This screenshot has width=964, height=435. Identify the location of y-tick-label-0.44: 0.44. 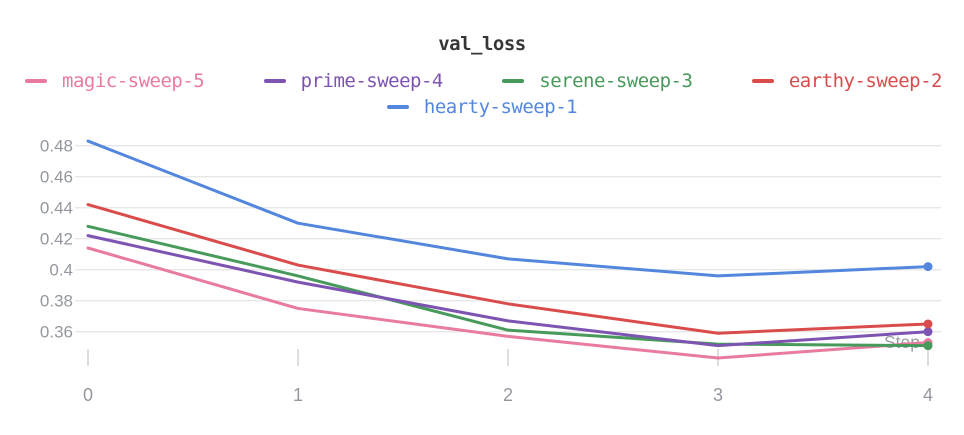
(56, 208).